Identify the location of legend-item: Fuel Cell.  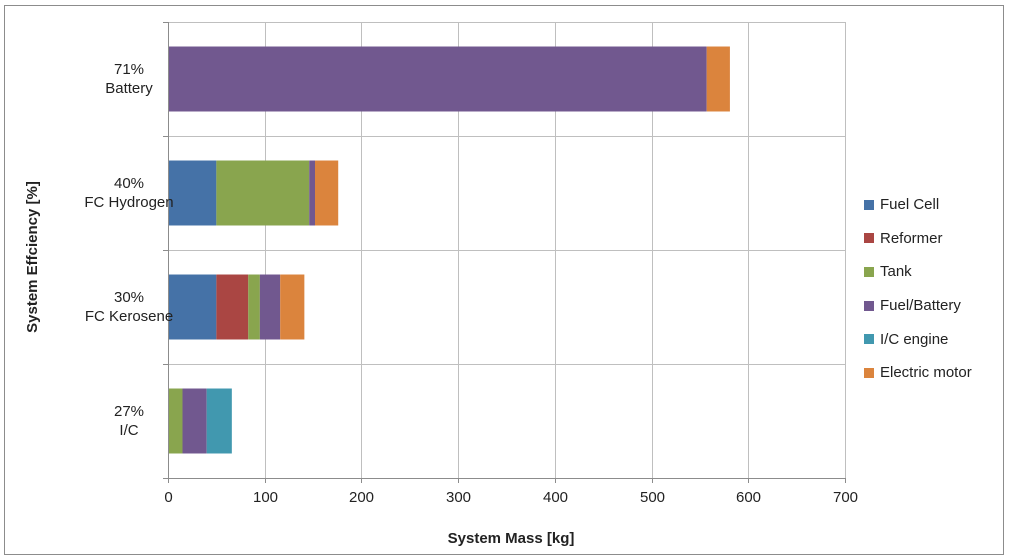
(934, 205).